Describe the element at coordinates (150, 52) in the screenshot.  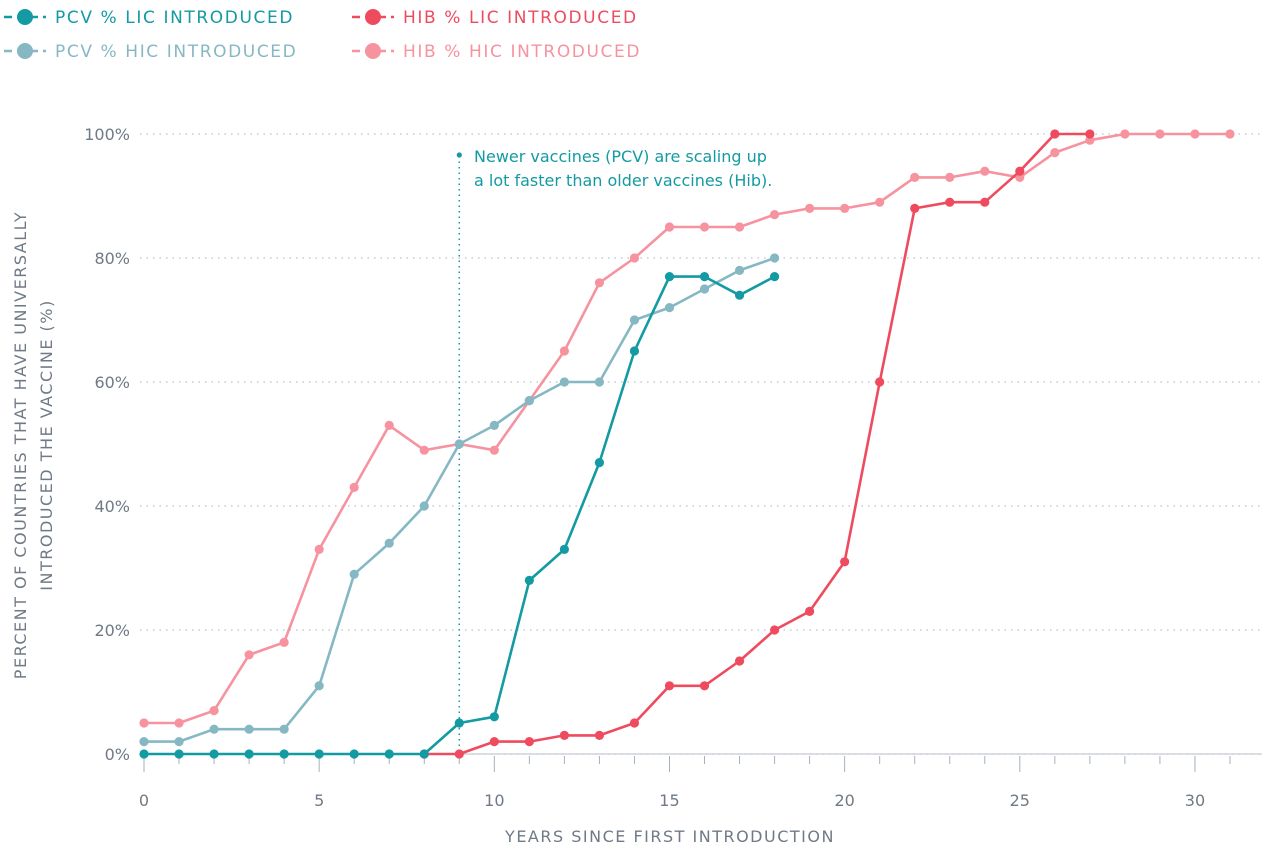
I see `legend-item-pcv-hic: PCV % HIC INTRODUCED` at that location.